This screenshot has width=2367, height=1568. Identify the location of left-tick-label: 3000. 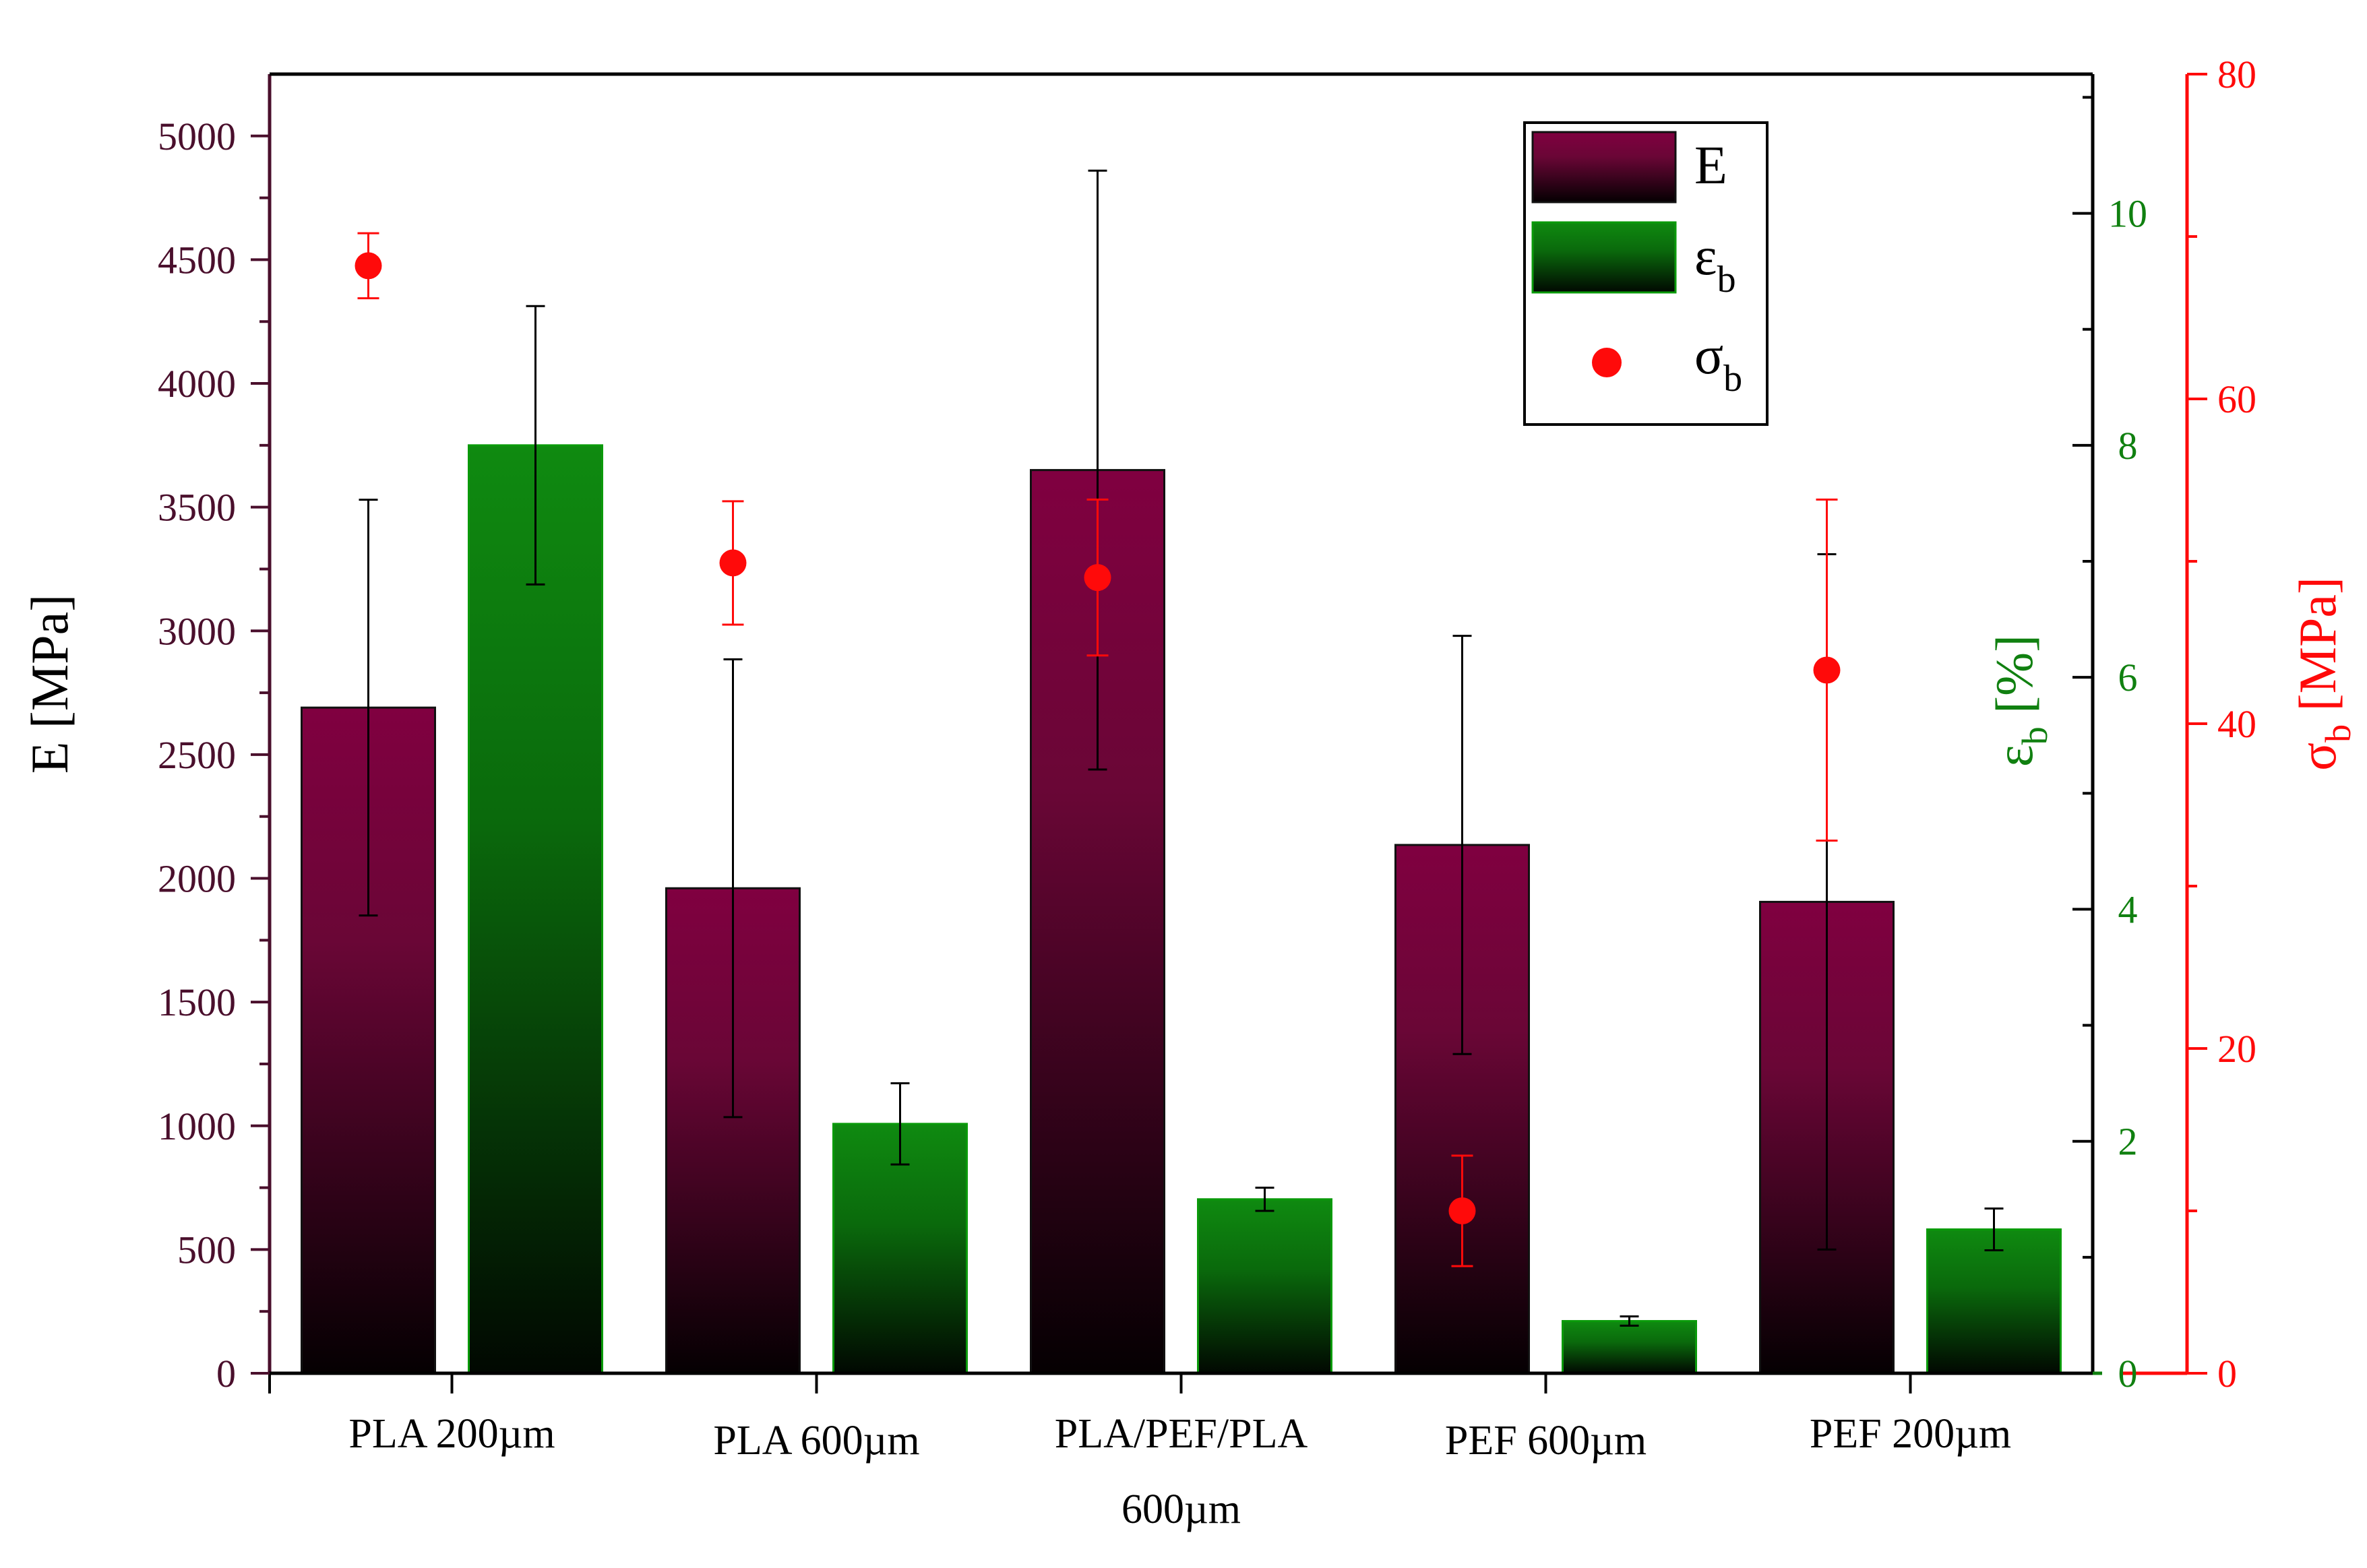
(197, 631).